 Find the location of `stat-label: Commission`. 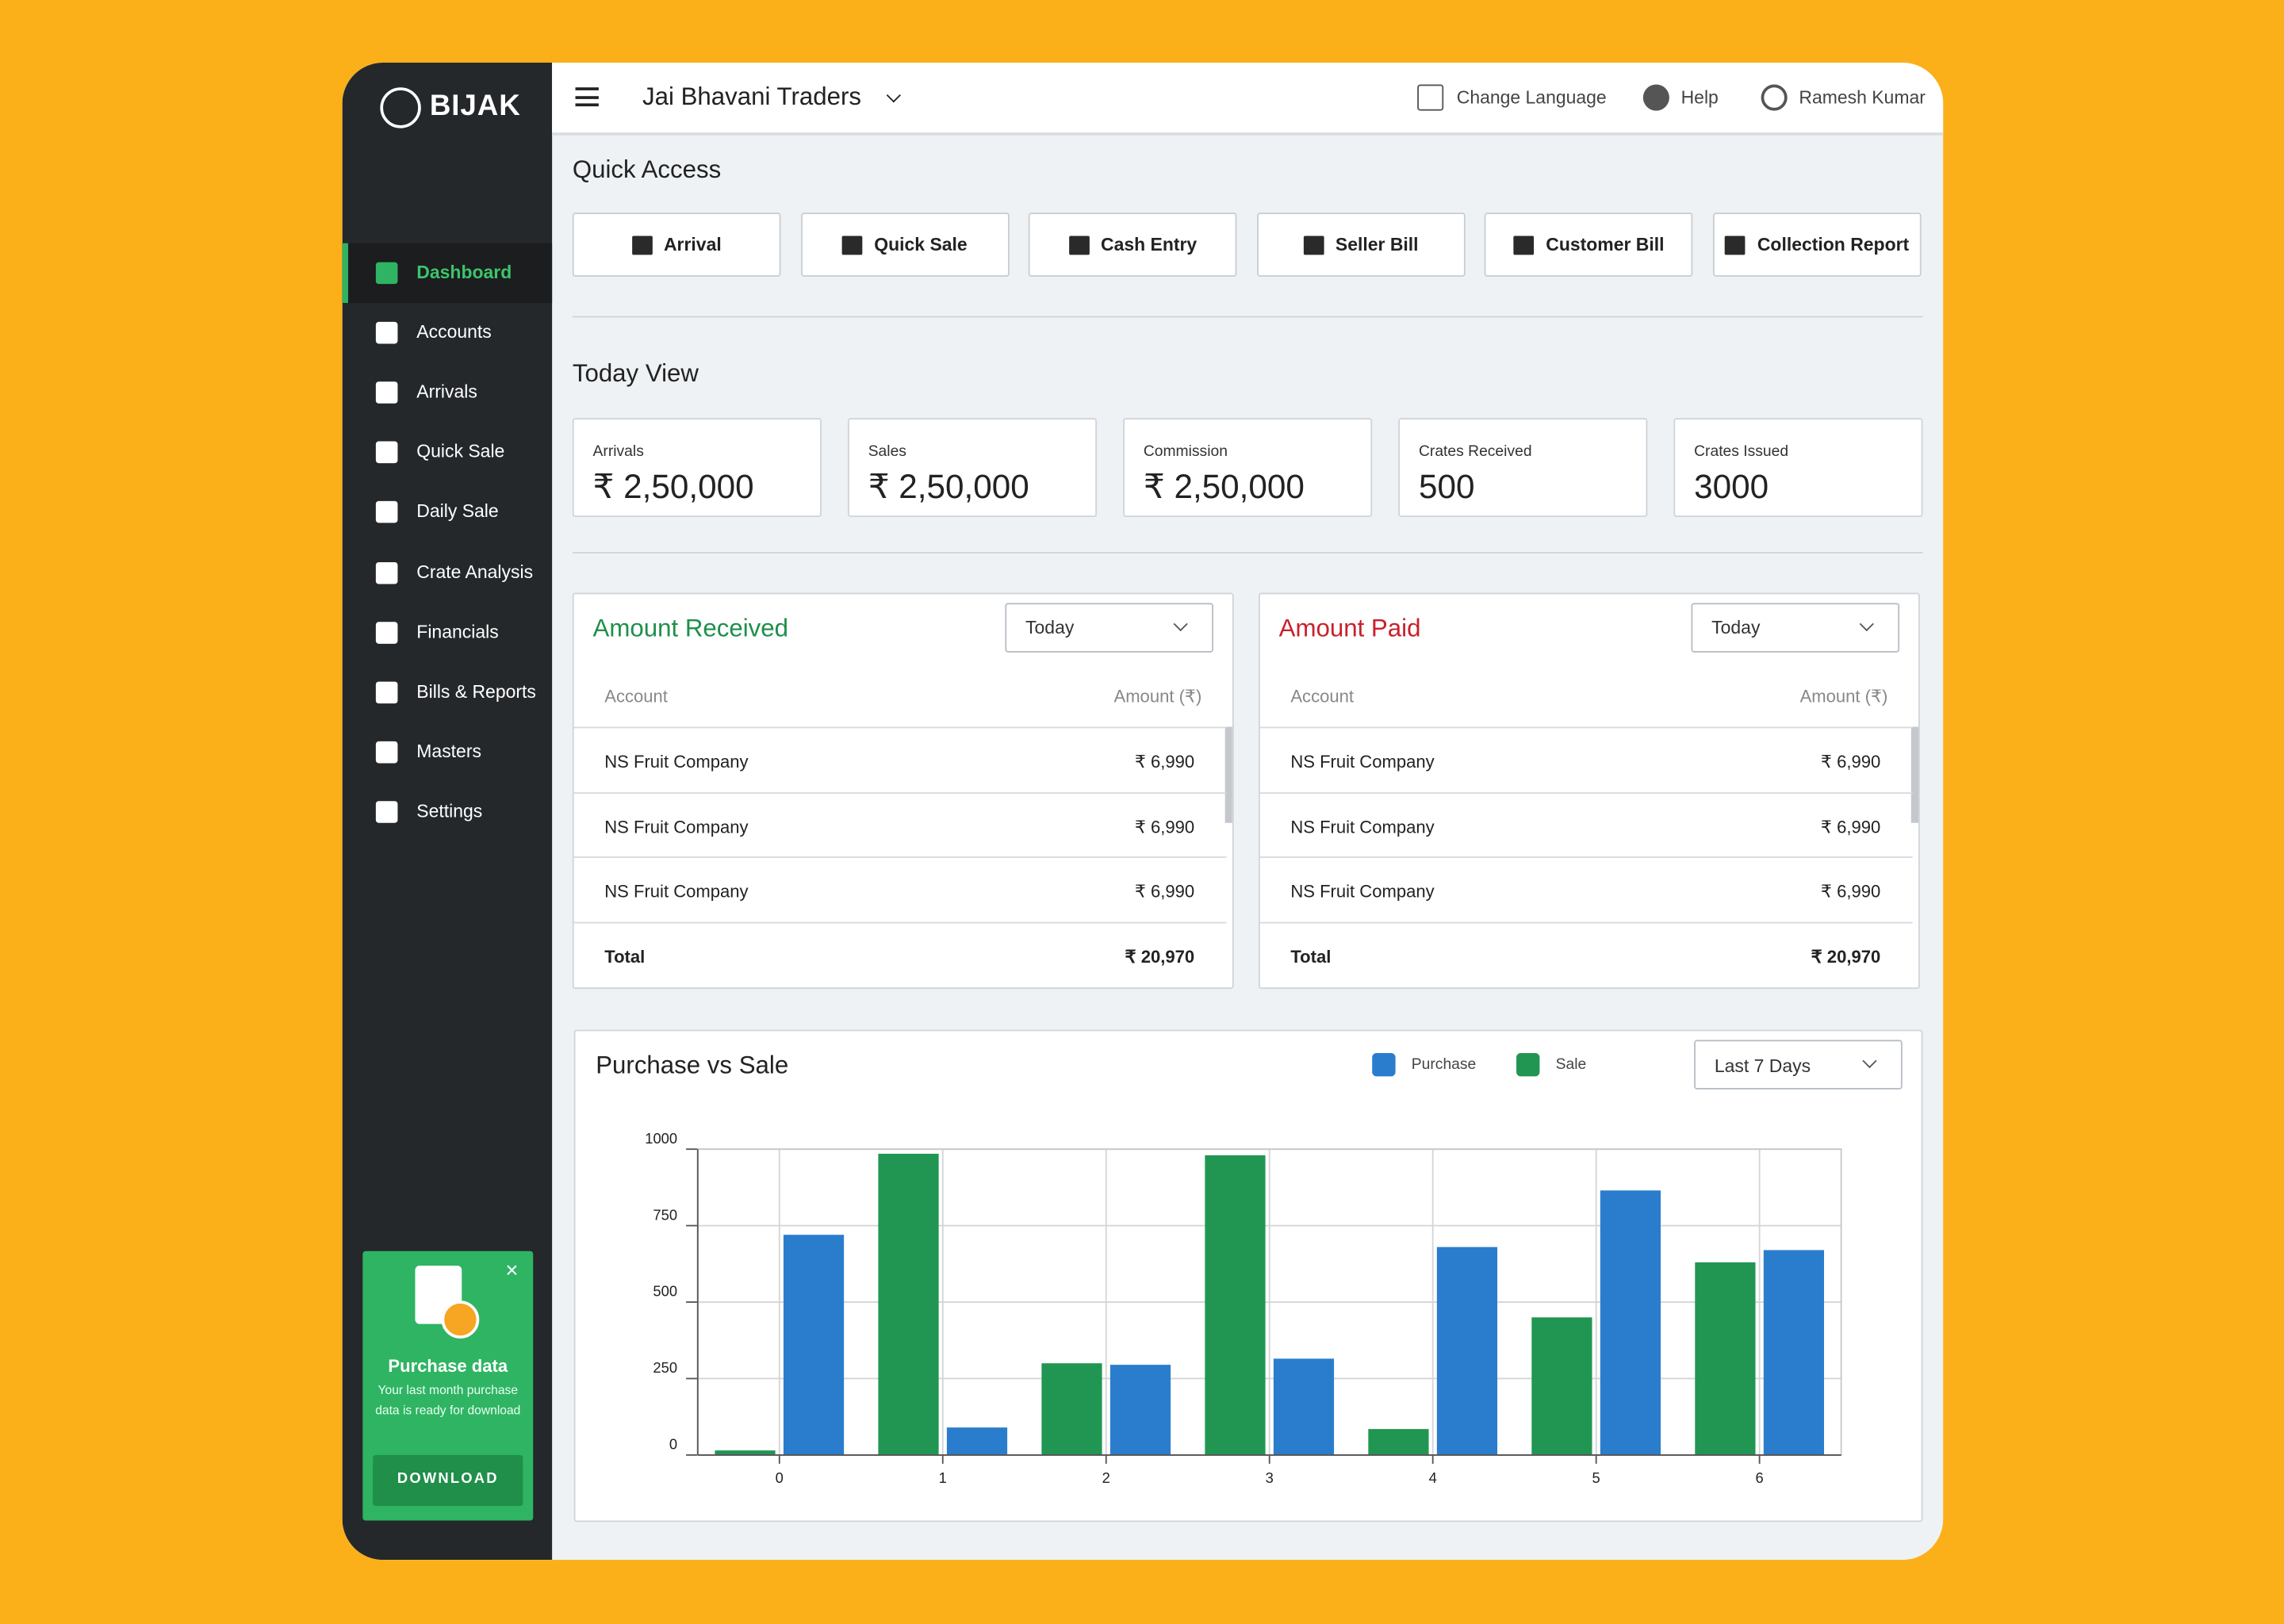

stat-label: Commission is located at coordinates (1185, 451).